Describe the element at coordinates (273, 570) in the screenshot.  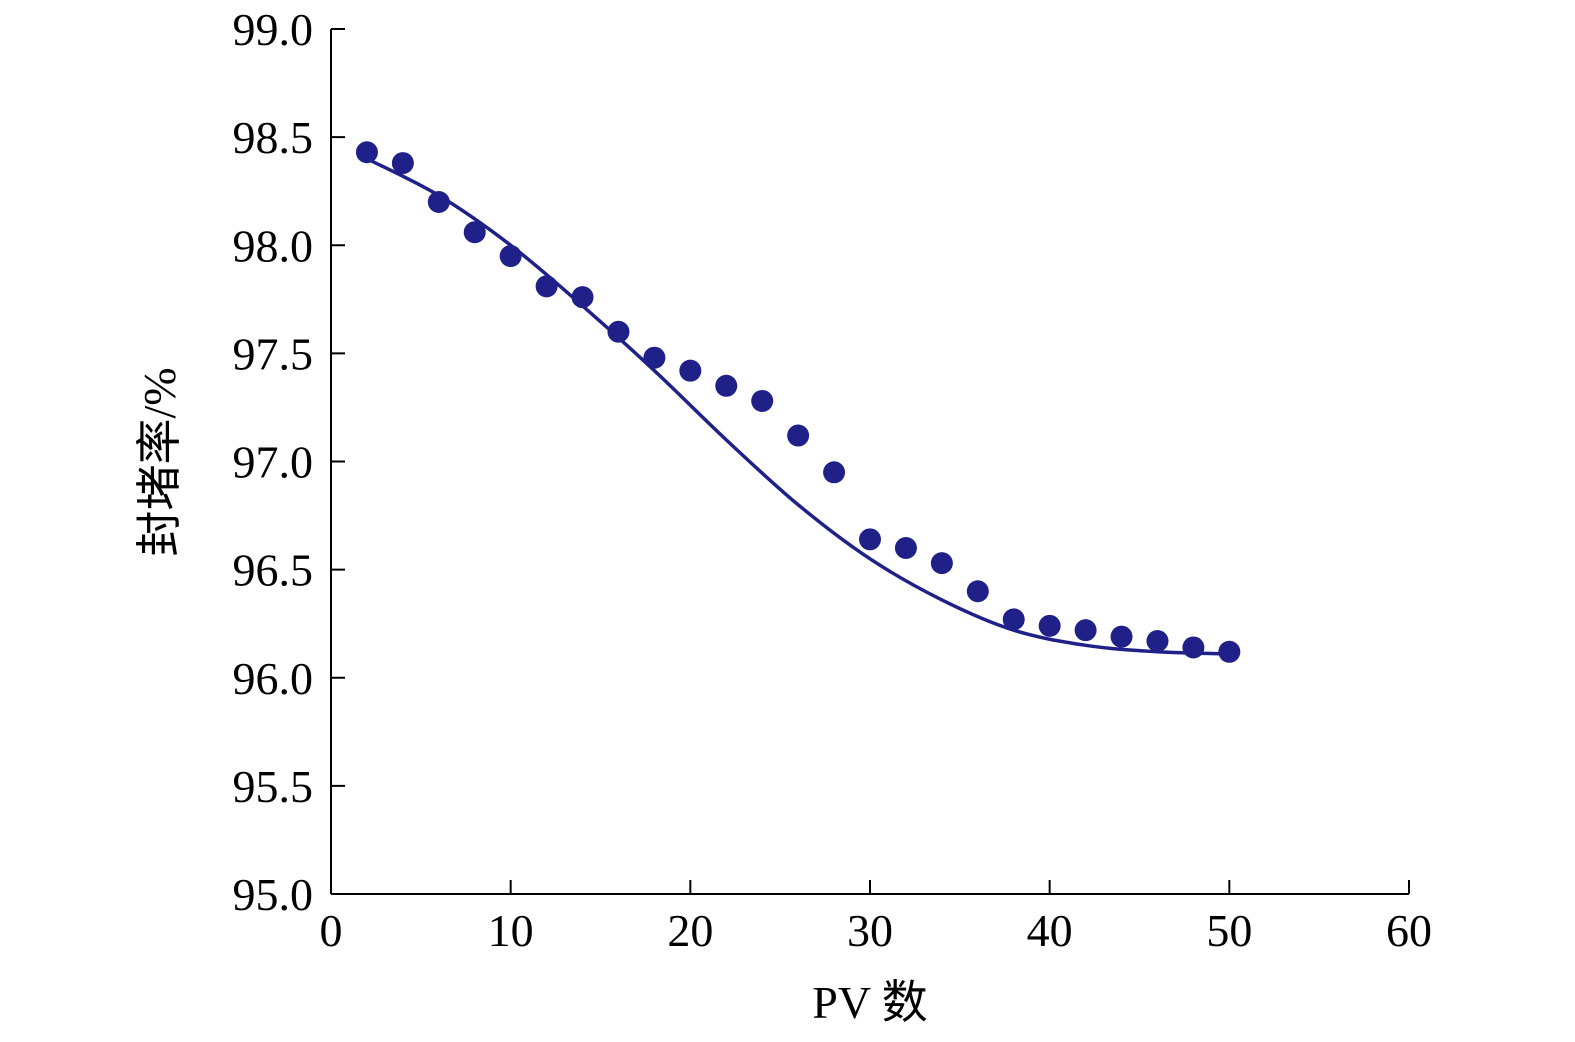
I see `y-tick-label: 96.5` at that location.